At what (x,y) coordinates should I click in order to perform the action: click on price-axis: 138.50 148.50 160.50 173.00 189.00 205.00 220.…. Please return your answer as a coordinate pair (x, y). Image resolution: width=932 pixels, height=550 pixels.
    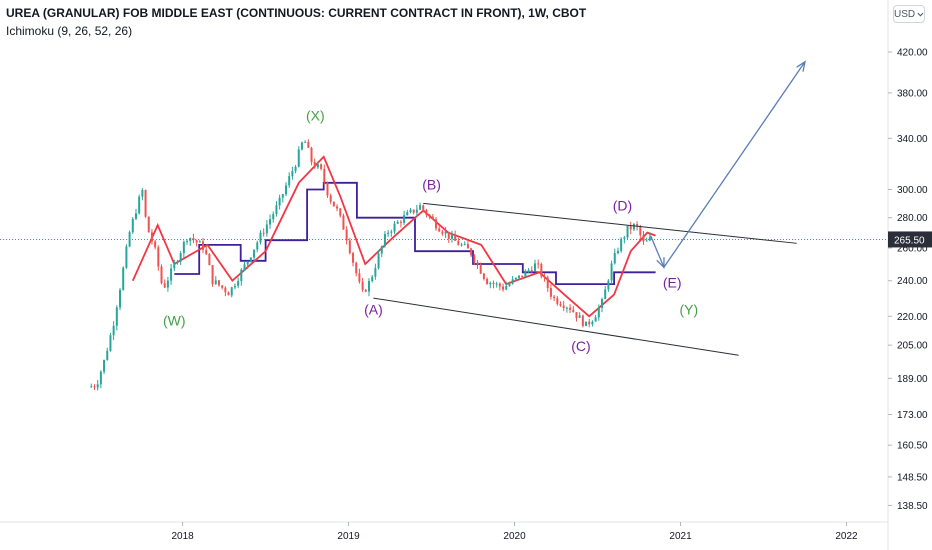
    Looking at the image, I should click on (909, 275).